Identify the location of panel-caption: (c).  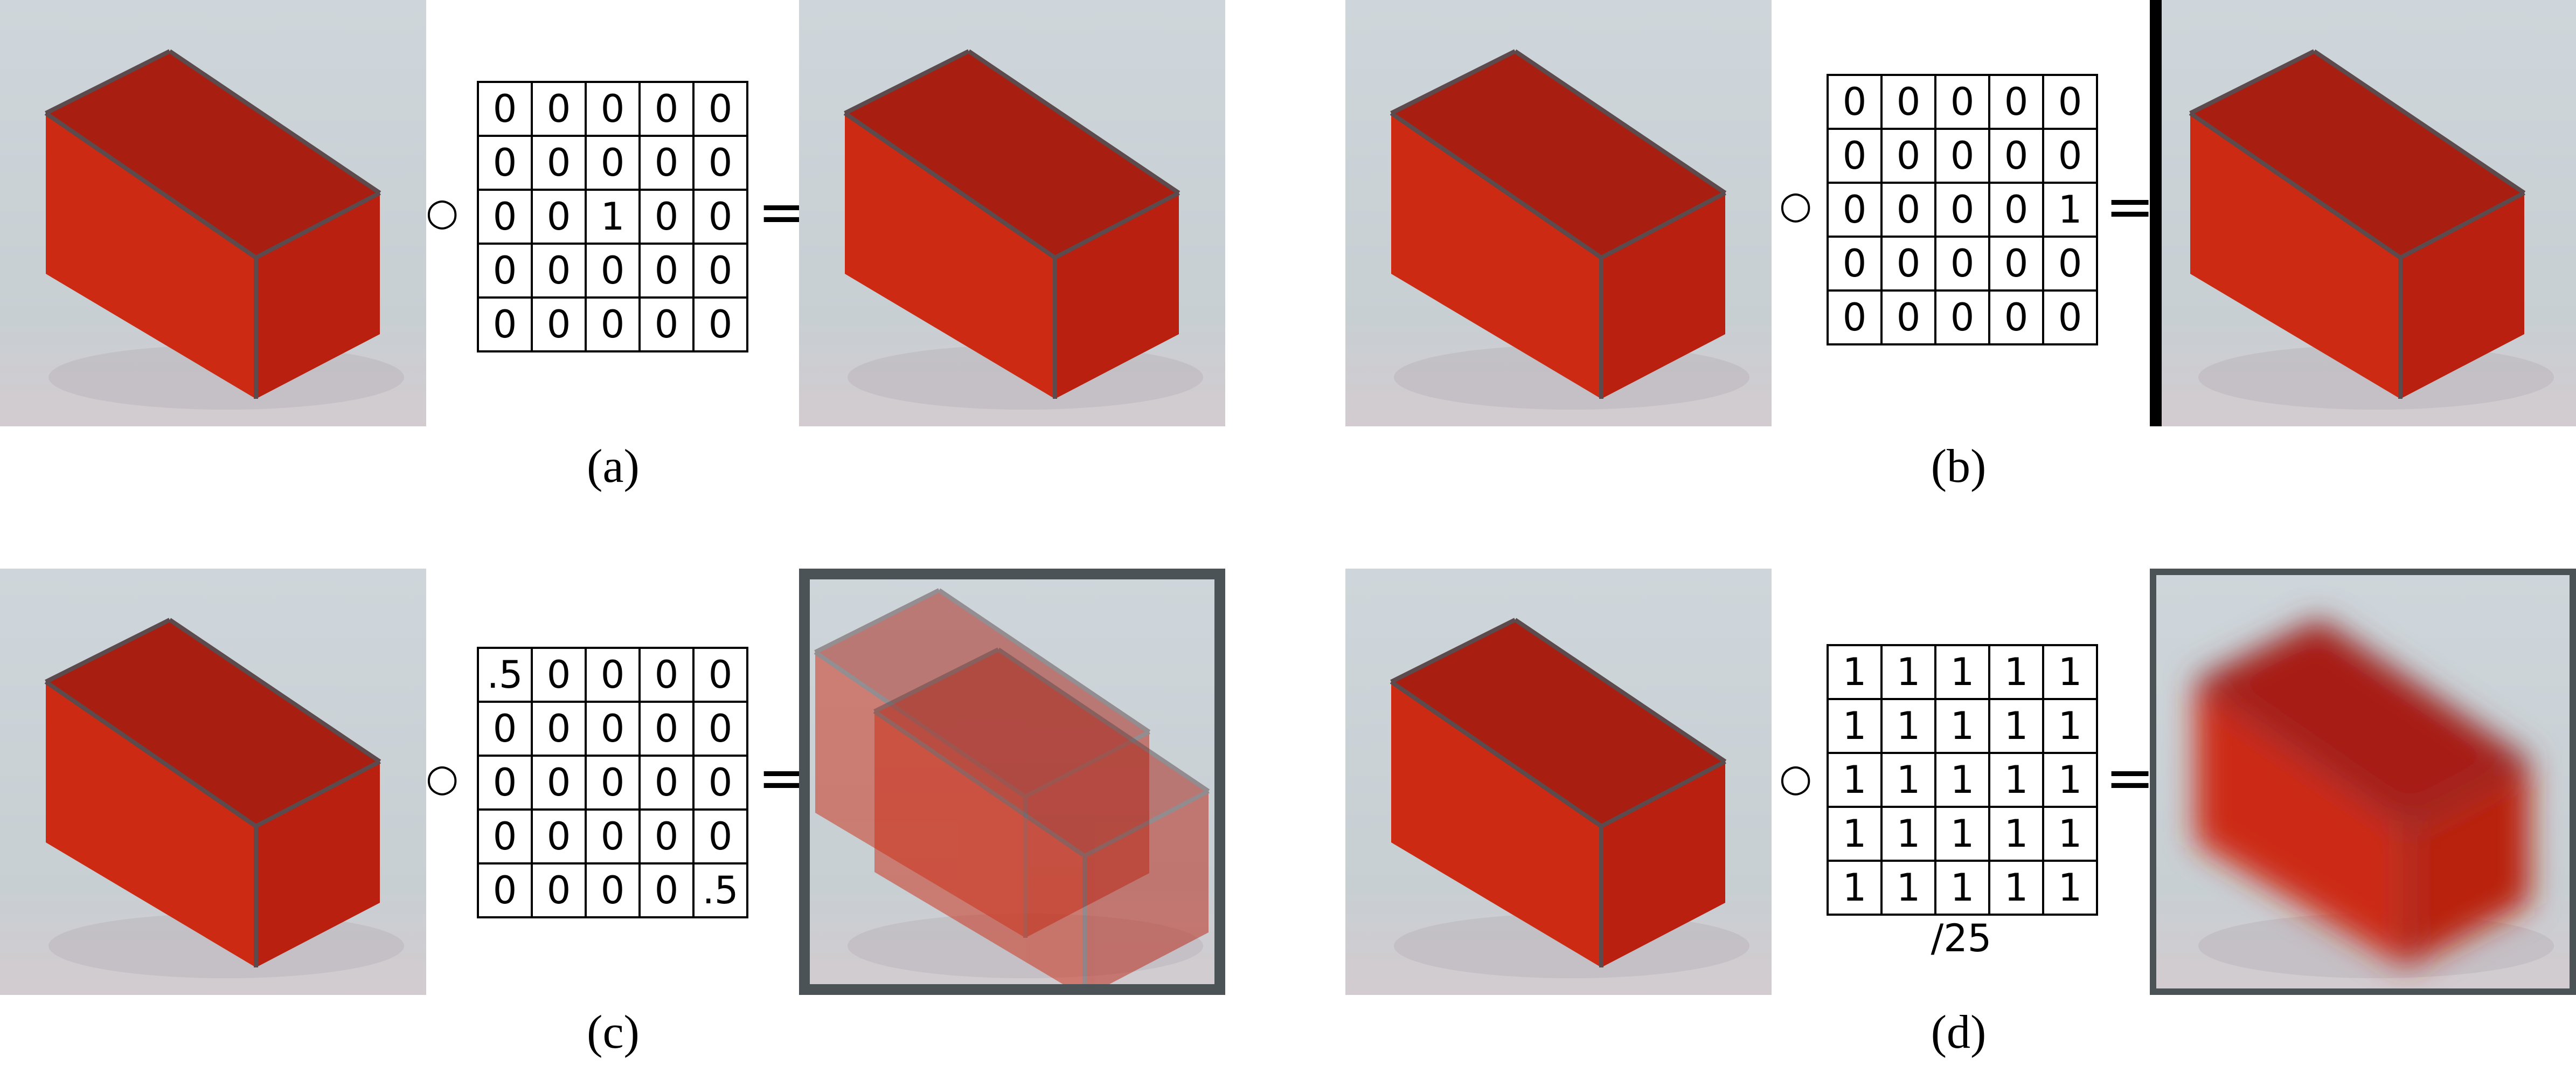
(613, 1032).